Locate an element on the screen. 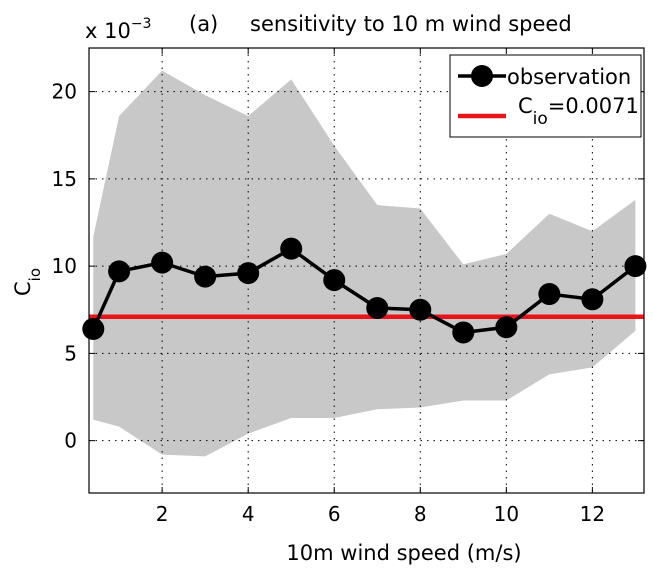 The width and height of the screenshot is (653, 572). x-tick-label: 6 is located at coordinates (334, 514).